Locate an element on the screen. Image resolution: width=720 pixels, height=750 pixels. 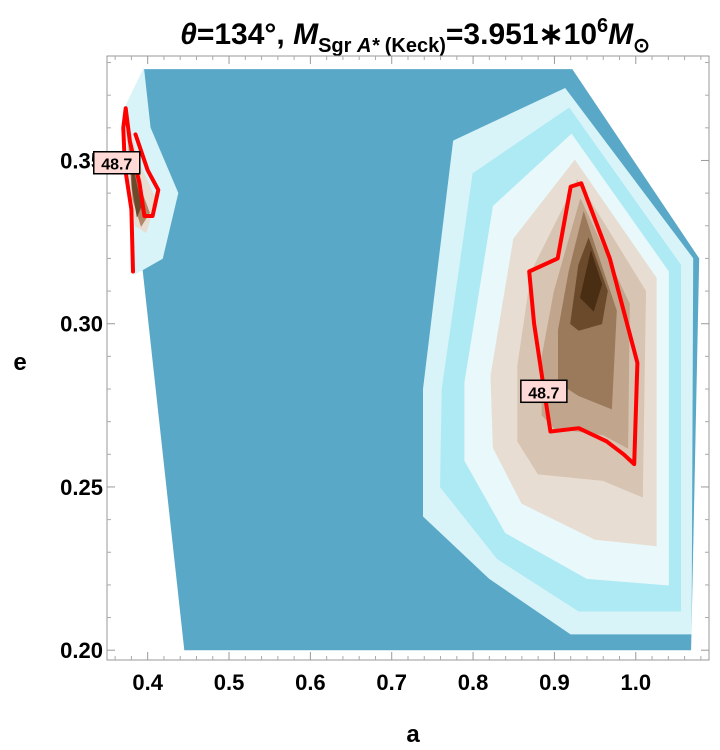
y-tick-label: 0.30 is located at coordinates (81, 324).